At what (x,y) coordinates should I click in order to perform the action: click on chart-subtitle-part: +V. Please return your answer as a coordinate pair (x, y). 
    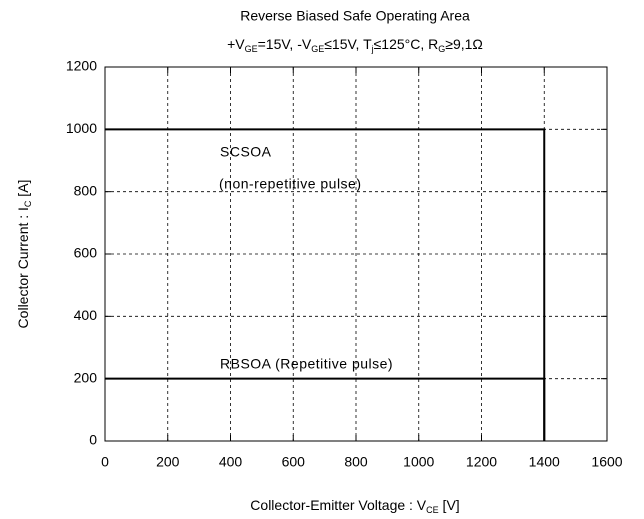
    Looking at the image, I should click on (236, 44).